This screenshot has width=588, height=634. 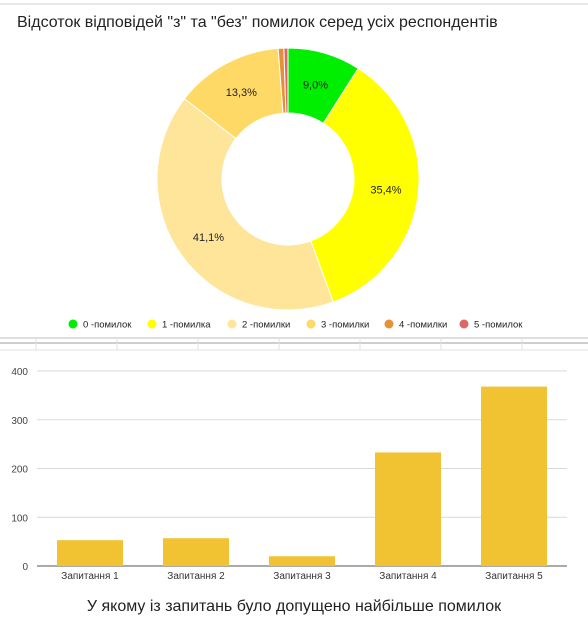 What do you see at coordinates (19, 470) in the screenshot?
I see `y-tick-label: 200` at bounding box center [19, 470].